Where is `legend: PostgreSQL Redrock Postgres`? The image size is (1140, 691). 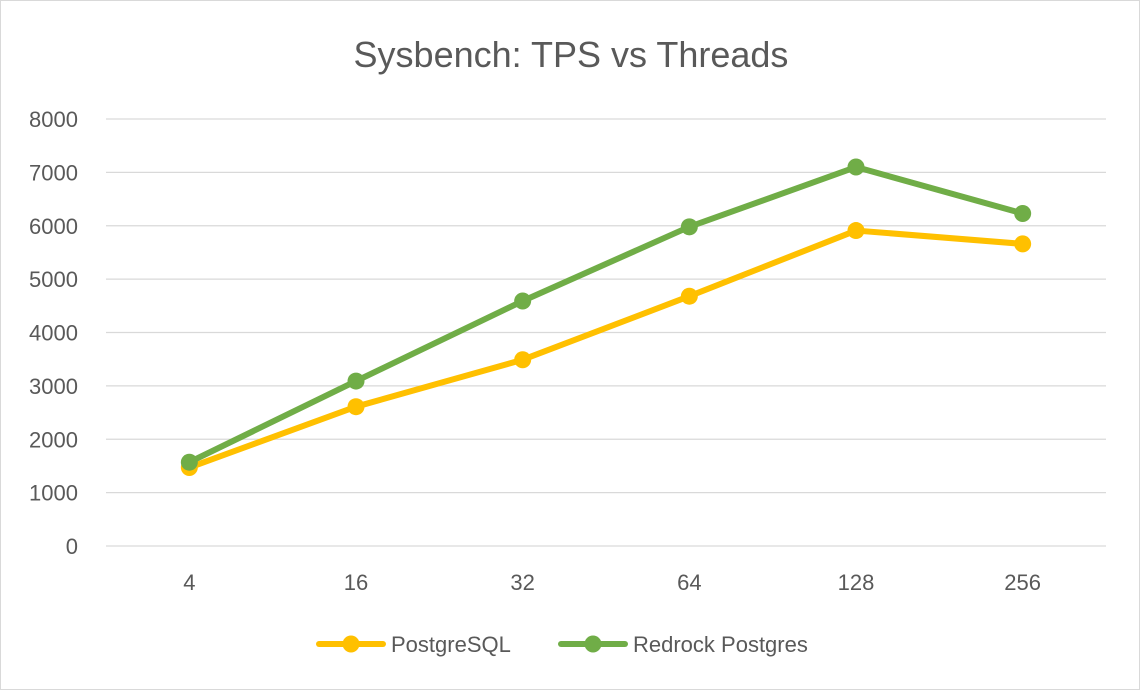
legend: PostgreSQL Redrock Postgres is located at coordinates (562, 644).